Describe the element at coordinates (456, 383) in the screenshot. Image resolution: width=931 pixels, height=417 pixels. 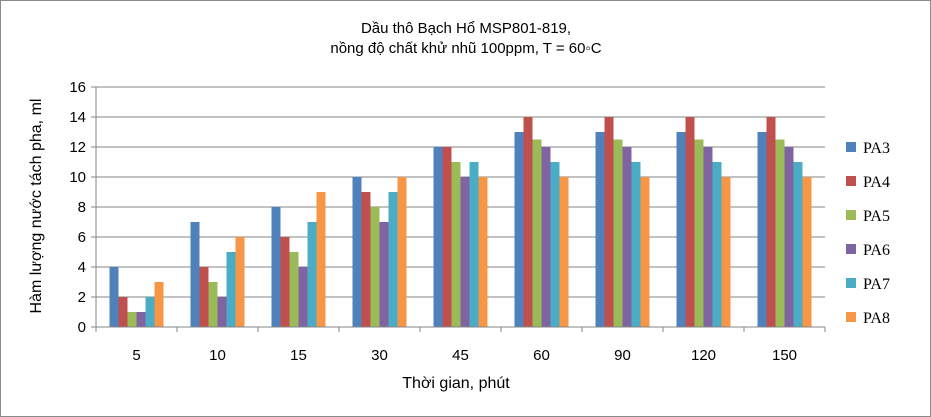
I see `x-axis-label: Thời gian, phút` at that location.